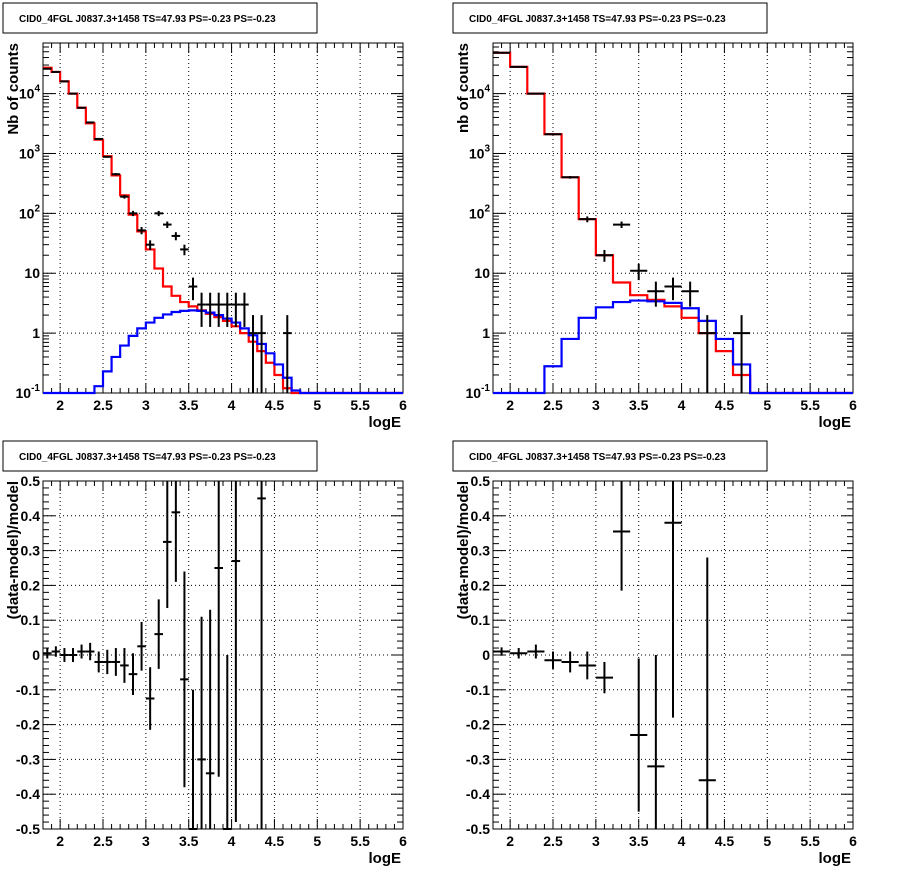 This screenshot has width=898, height=875. I want to click on y-tick-label: -0.4, so click(28, 794).